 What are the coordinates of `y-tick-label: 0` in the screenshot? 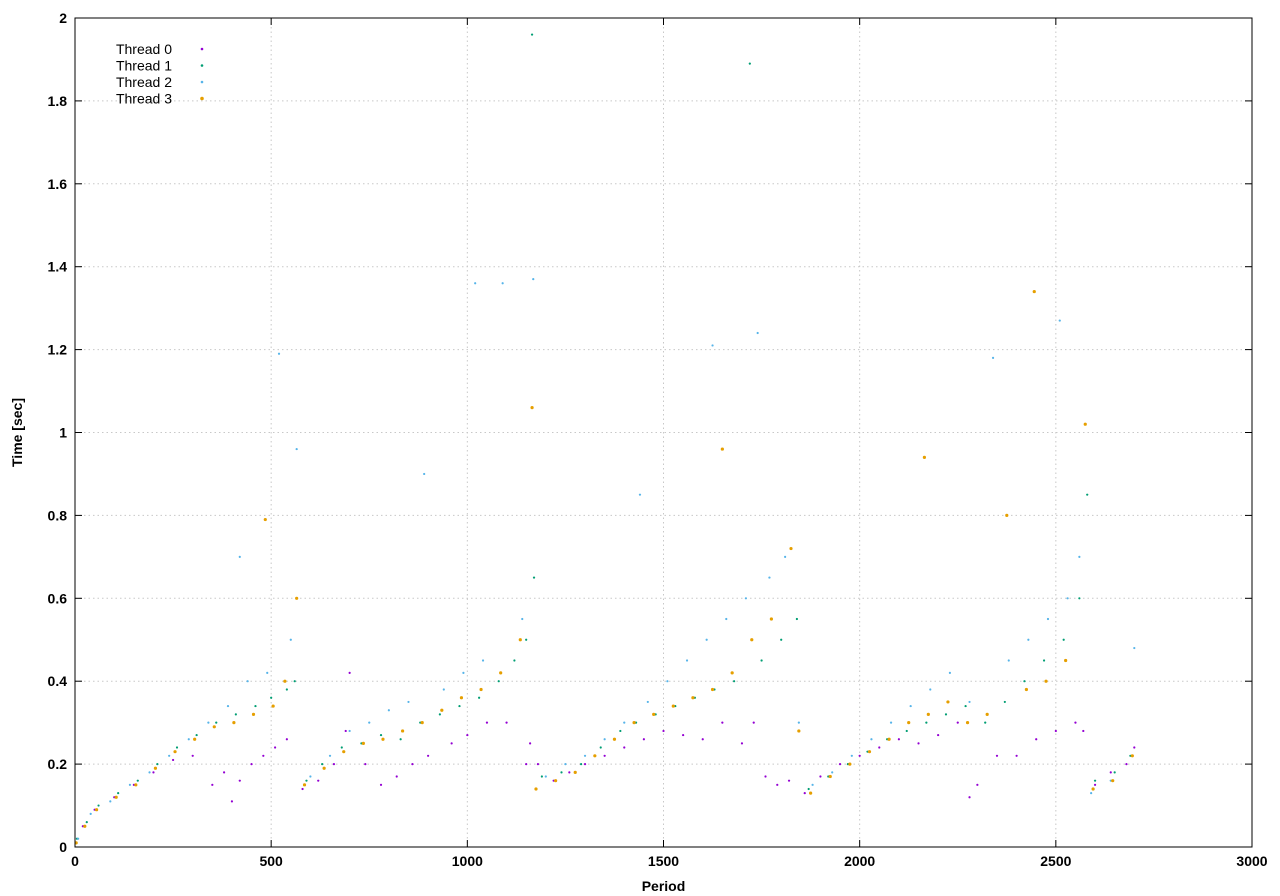 It's located at (63, 847).